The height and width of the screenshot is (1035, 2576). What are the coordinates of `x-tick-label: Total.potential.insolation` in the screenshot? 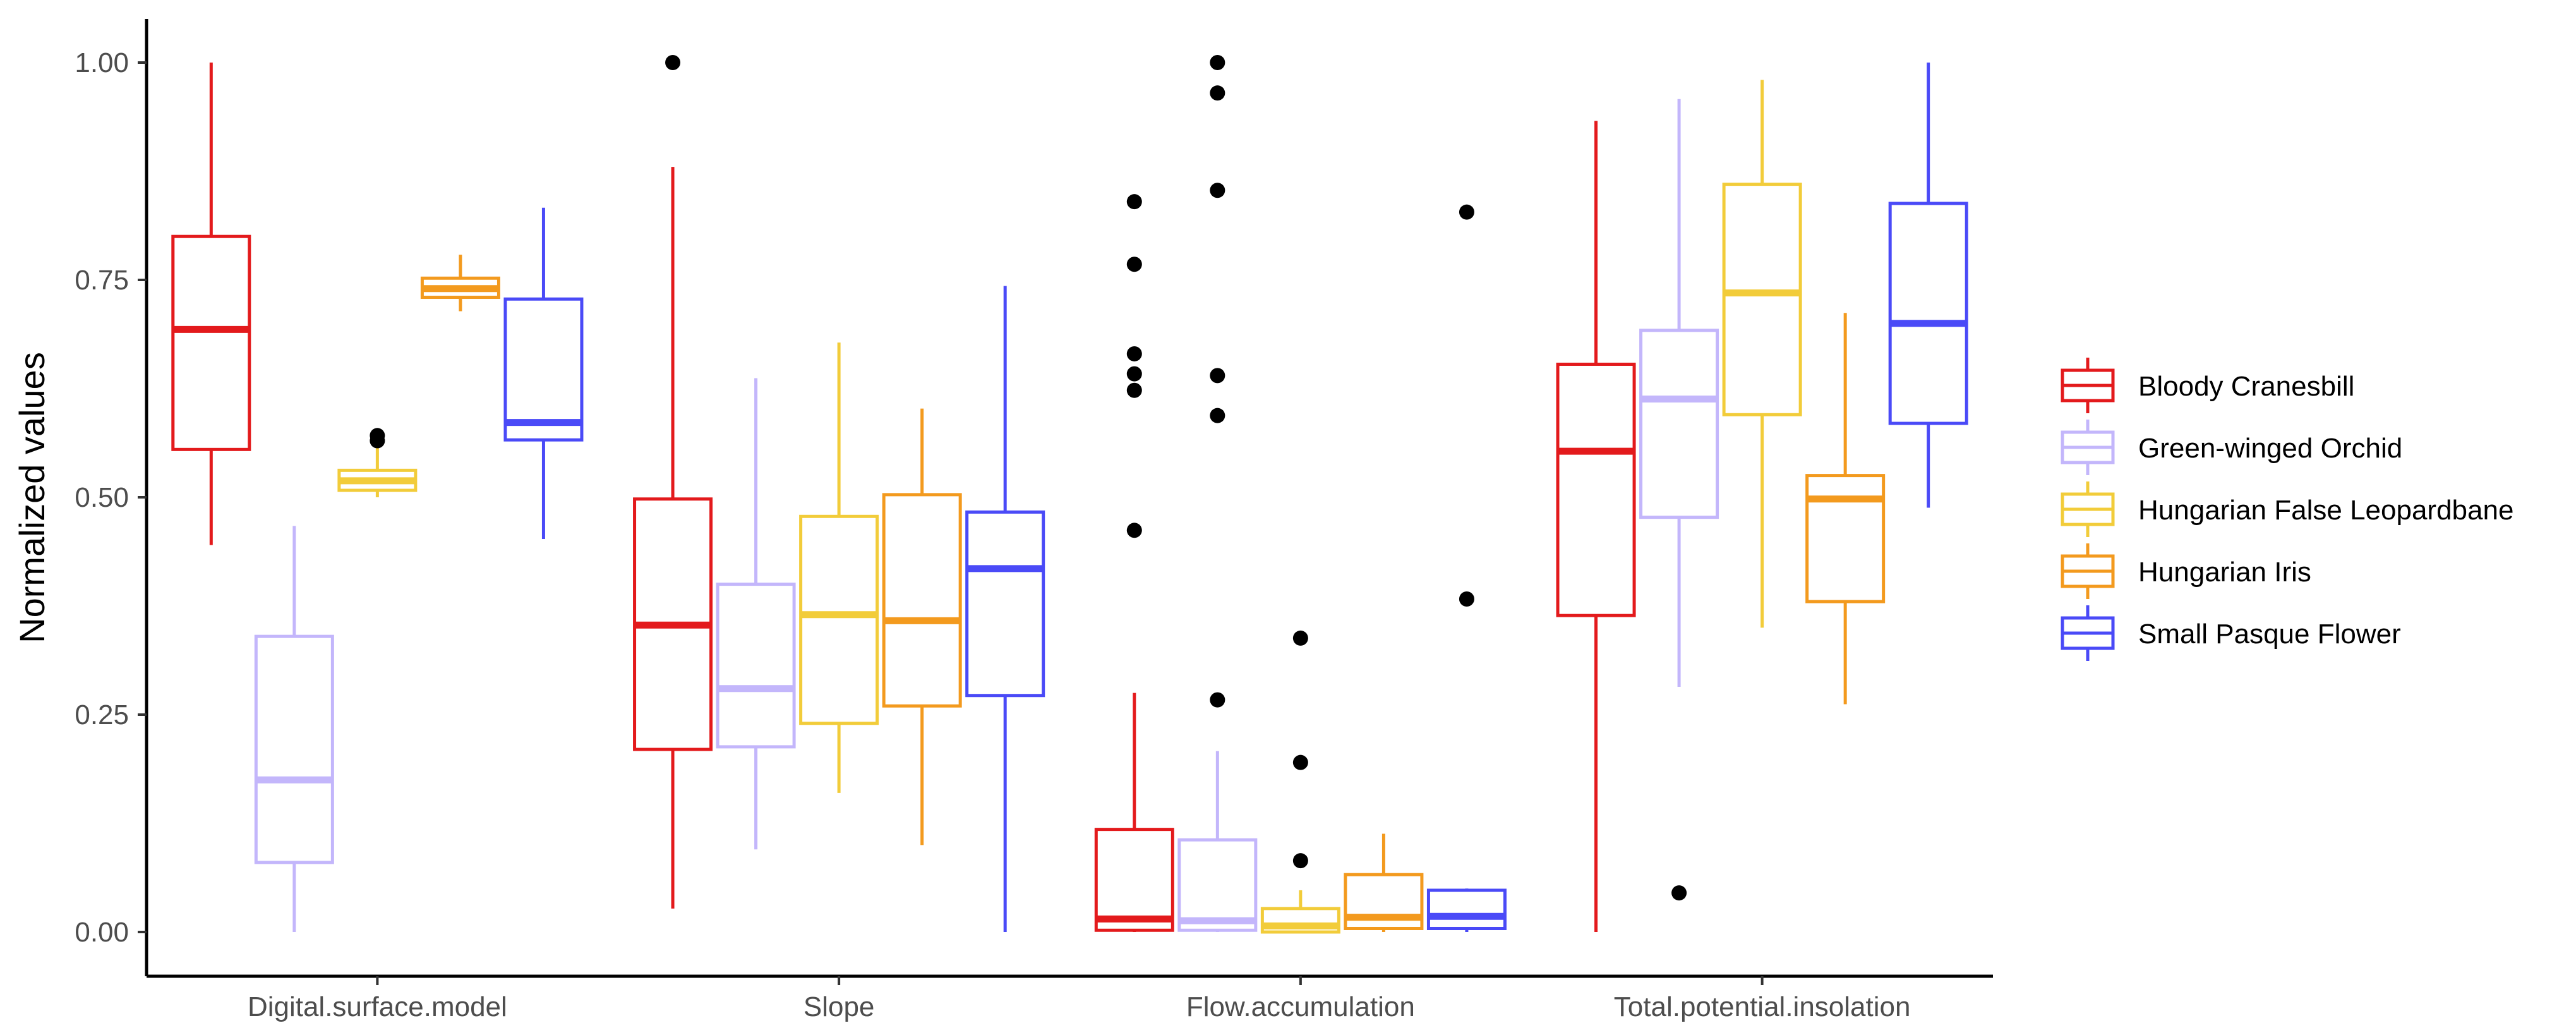 It's located at (1762, 1006).